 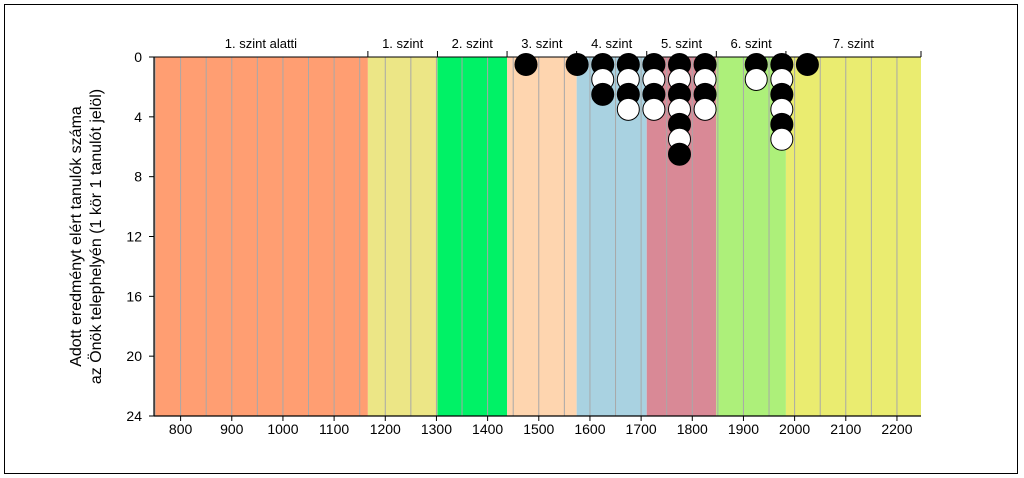 I want to click on x-tick-label: 1500, so click(x=538, y=429).